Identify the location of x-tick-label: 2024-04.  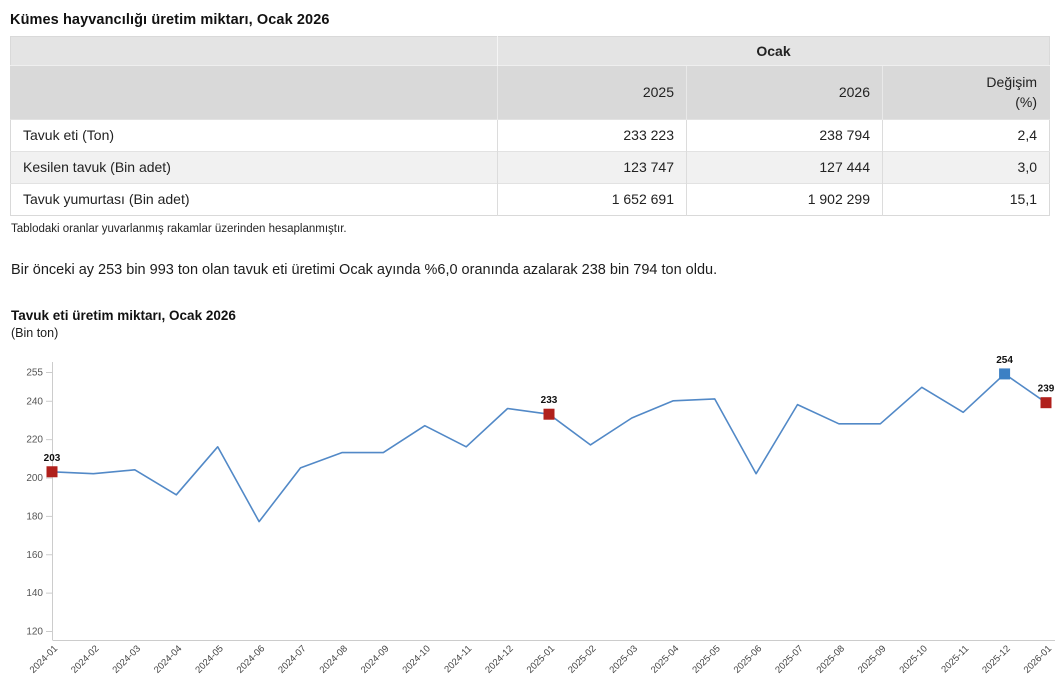
(168, 659).